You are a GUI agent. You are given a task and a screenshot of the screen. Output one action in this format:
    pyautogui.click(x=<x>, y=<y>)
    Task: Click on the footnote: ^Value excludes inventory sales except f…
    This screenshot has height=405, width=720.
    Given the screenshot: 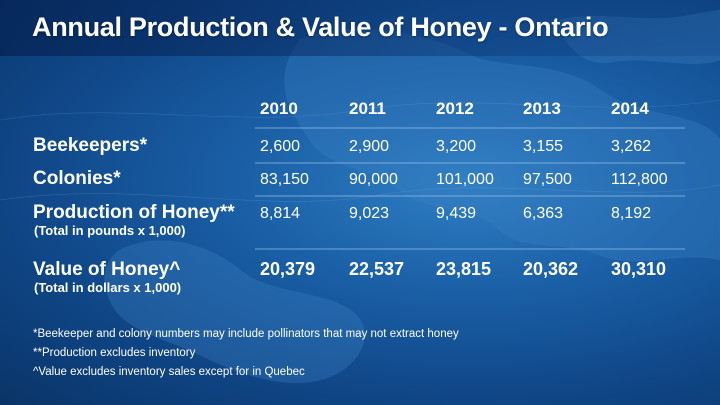 What is the action you would take?
    pyautogui.click(x=169, y=372)
    